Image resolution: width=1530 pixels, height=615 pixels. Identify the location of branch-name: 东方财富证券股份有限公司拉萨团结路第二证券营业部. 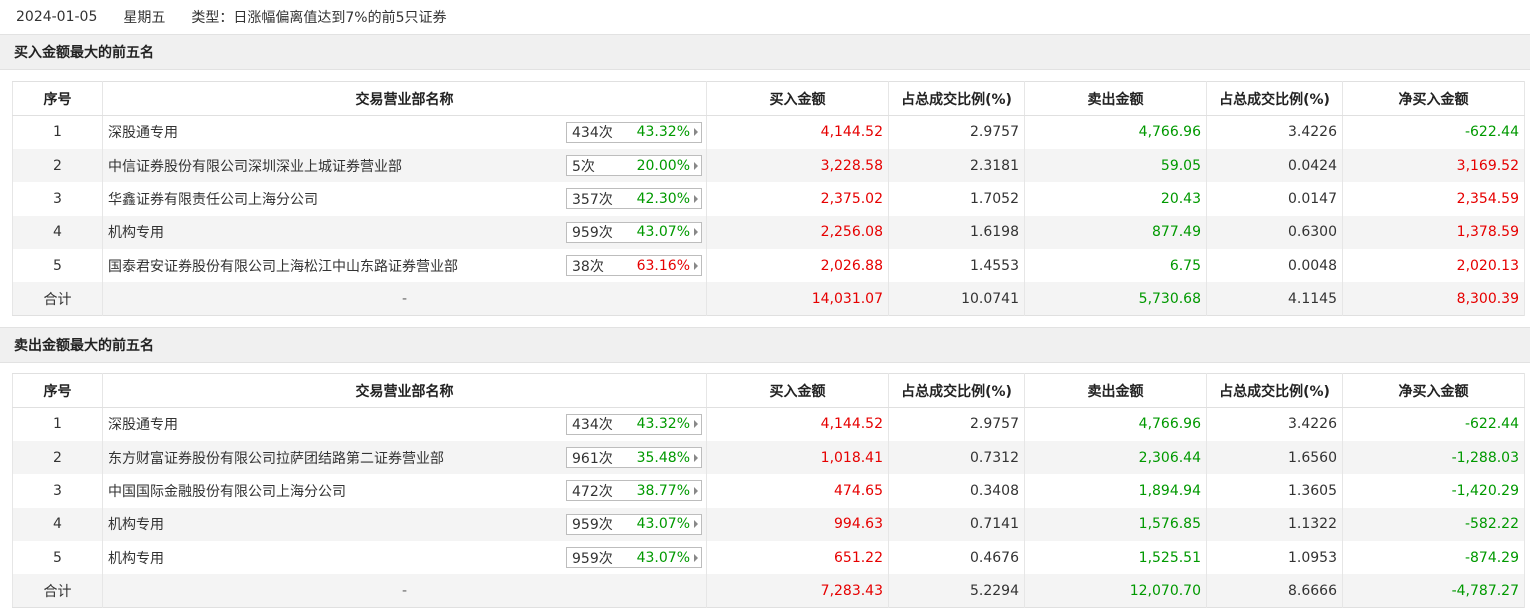
(276, 458).